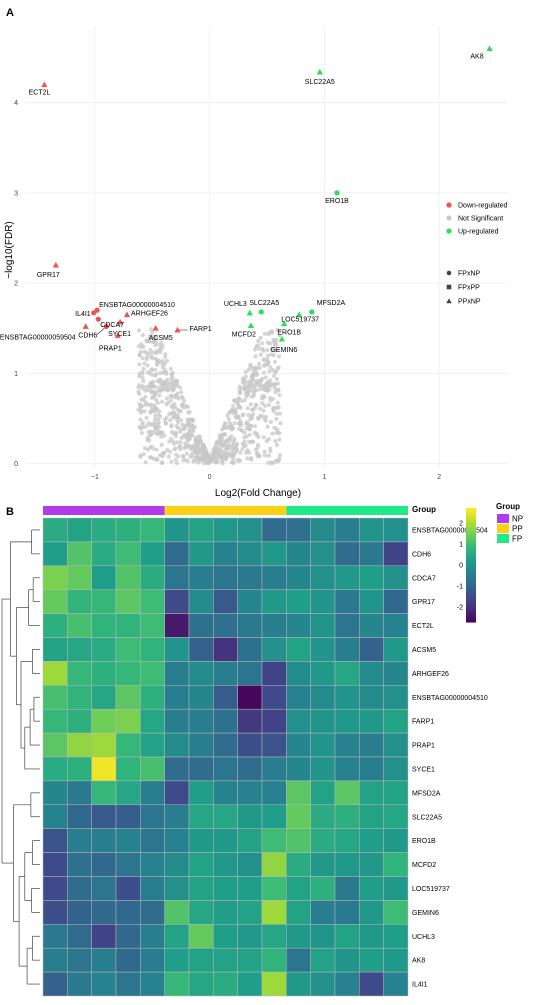 This screenshot has height=1005, width=550. Describe the element at coordinates (469, 288) in the screenshot. I see `volcano-legend-label: FPxPP` at that location.